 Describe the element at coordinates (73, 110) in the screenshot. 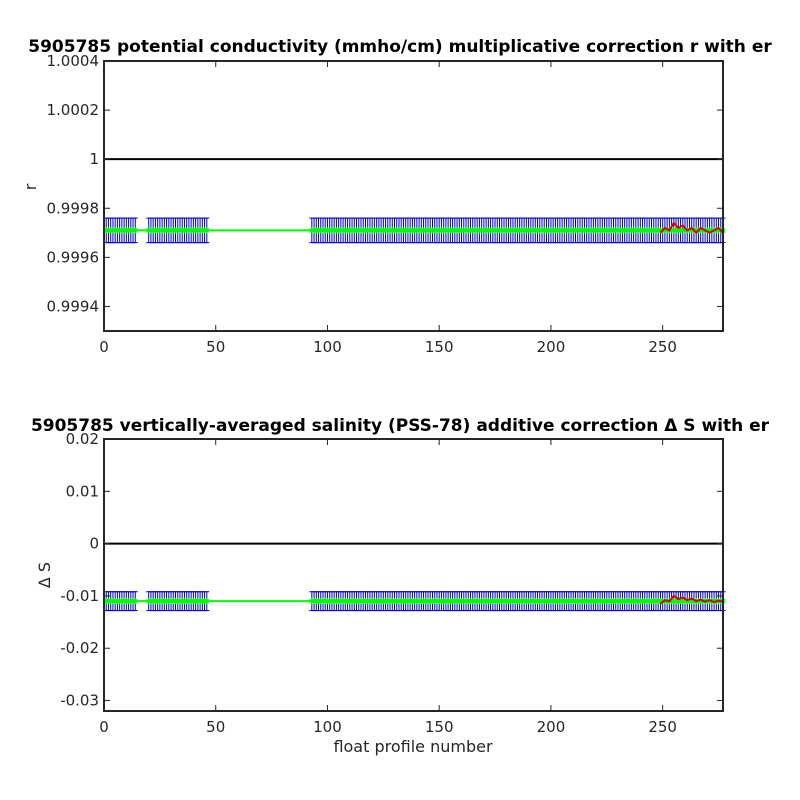

I see `y-tick-label: 1.0002` at that location.